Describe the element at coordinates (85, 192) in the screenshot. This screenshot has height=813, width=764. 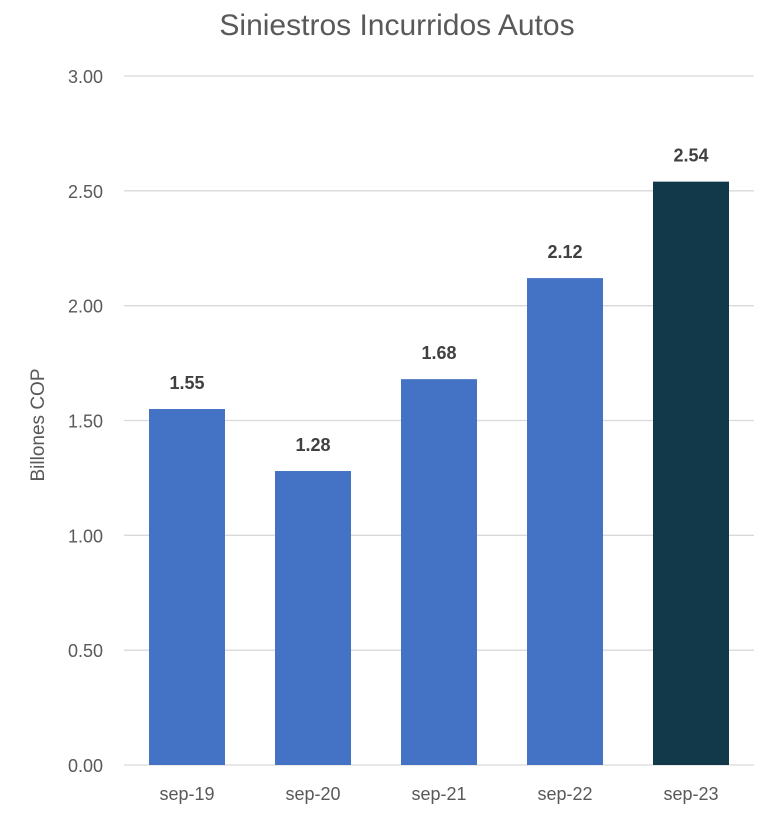
I see `y-tick-label: 2.50` at that location.